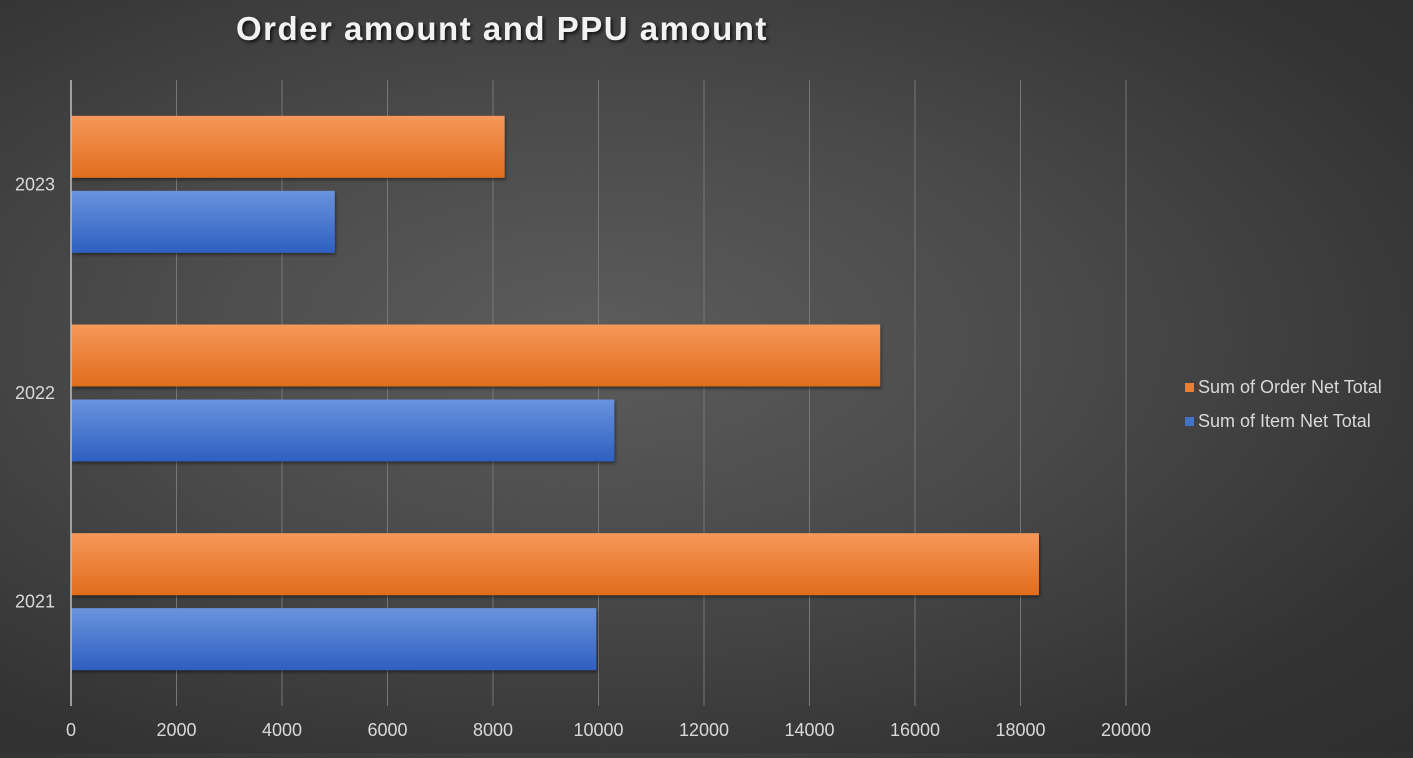 Image resolution: width=1413 pixels, height=758 pixels. I want to click on x-tick-label: 4000, so click(282, 730).